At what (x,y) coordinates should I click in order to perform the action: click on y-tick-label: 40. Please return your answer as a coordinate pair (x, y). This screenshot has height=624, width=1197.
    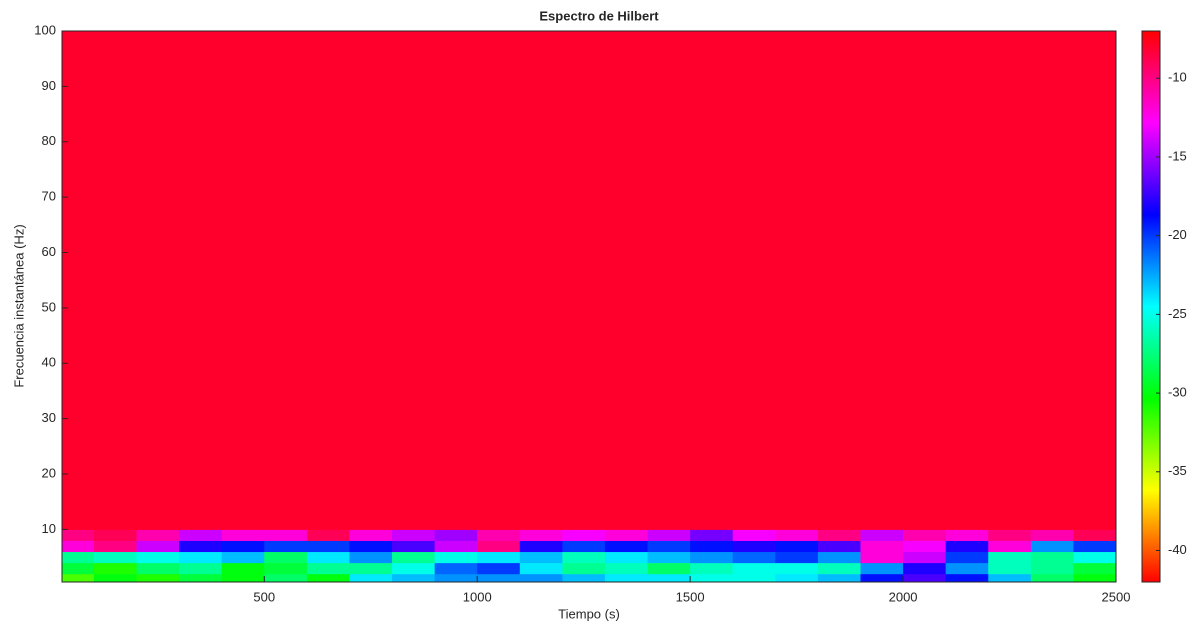
    Looking at the image, I should click on (49, 362).